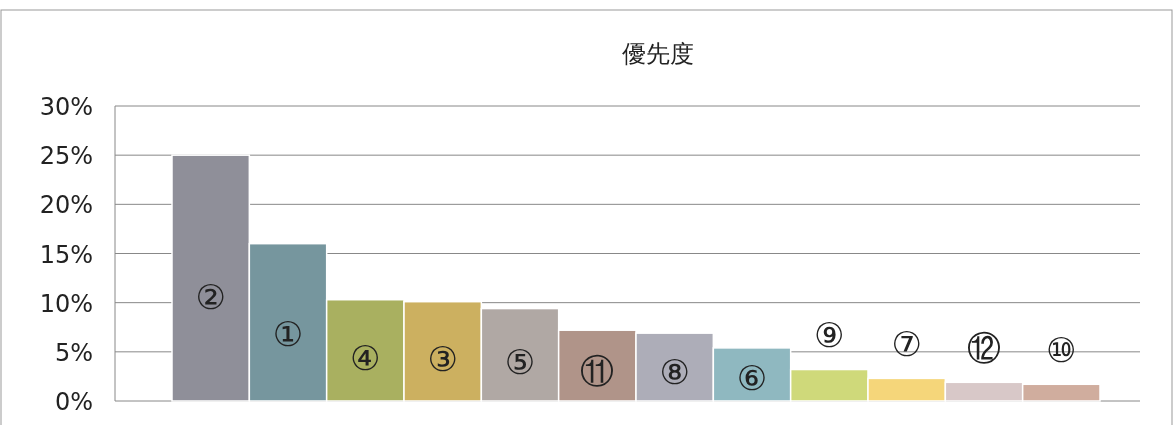 The width and height of the screenshot is (1173, 425). What do you see at coordinates (442, 358) in the screenshot?
I see `x-tick-label: ③` at bounding box center [442, 358].